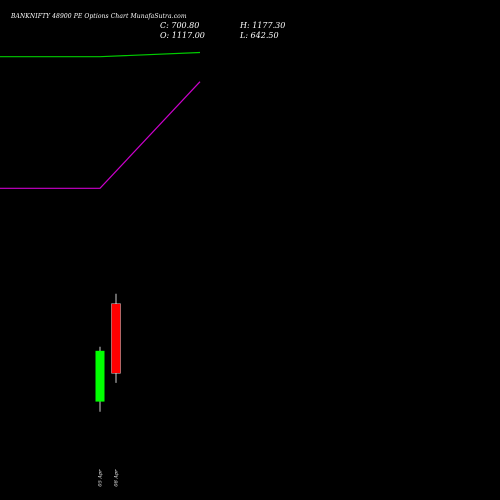  I want to click on open-value: O: 1117.00, so click(182, 35).